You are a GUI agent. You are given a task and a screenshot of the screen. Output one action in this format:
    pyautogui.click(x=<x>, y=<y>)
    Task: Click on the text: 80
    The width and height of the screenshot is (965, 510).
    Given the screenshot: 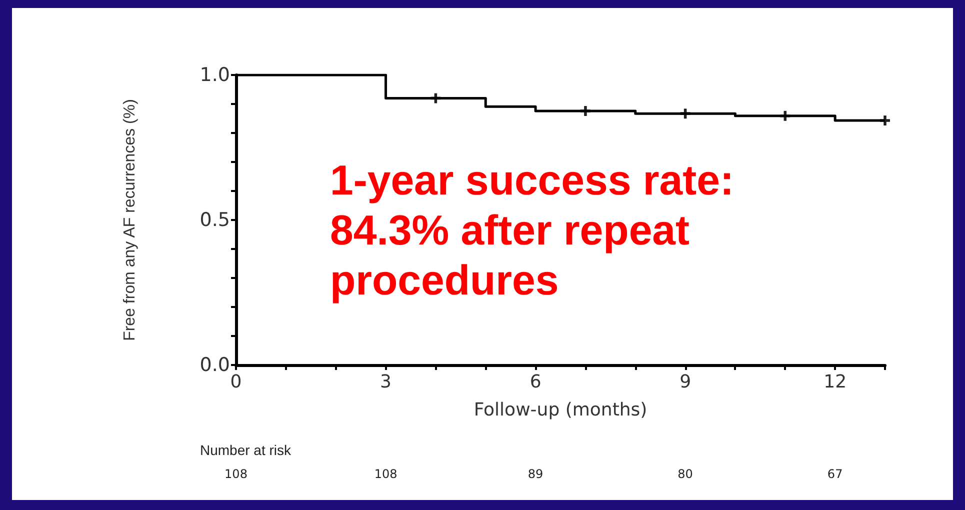 What is the action you would take?
    pyautogui.click(x=685, y=474)
    